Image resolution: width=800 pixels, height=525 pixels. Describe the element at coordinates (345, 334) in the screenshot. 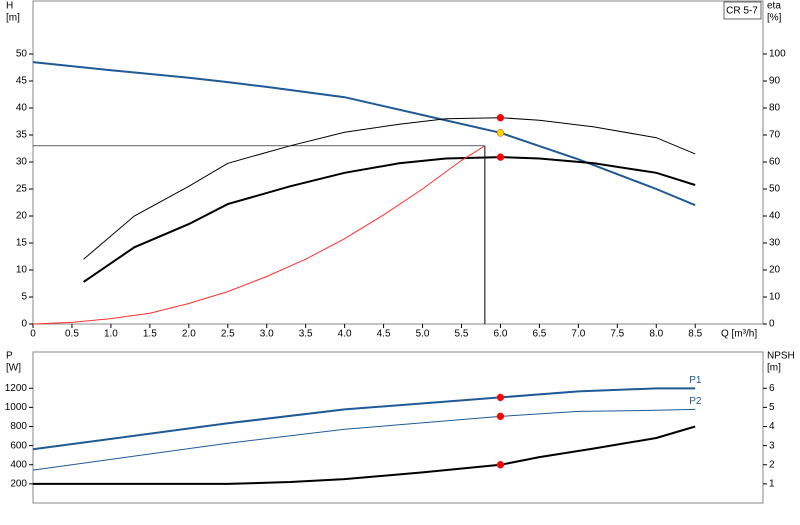

I see `x-tick-label: 4.0` at that location.